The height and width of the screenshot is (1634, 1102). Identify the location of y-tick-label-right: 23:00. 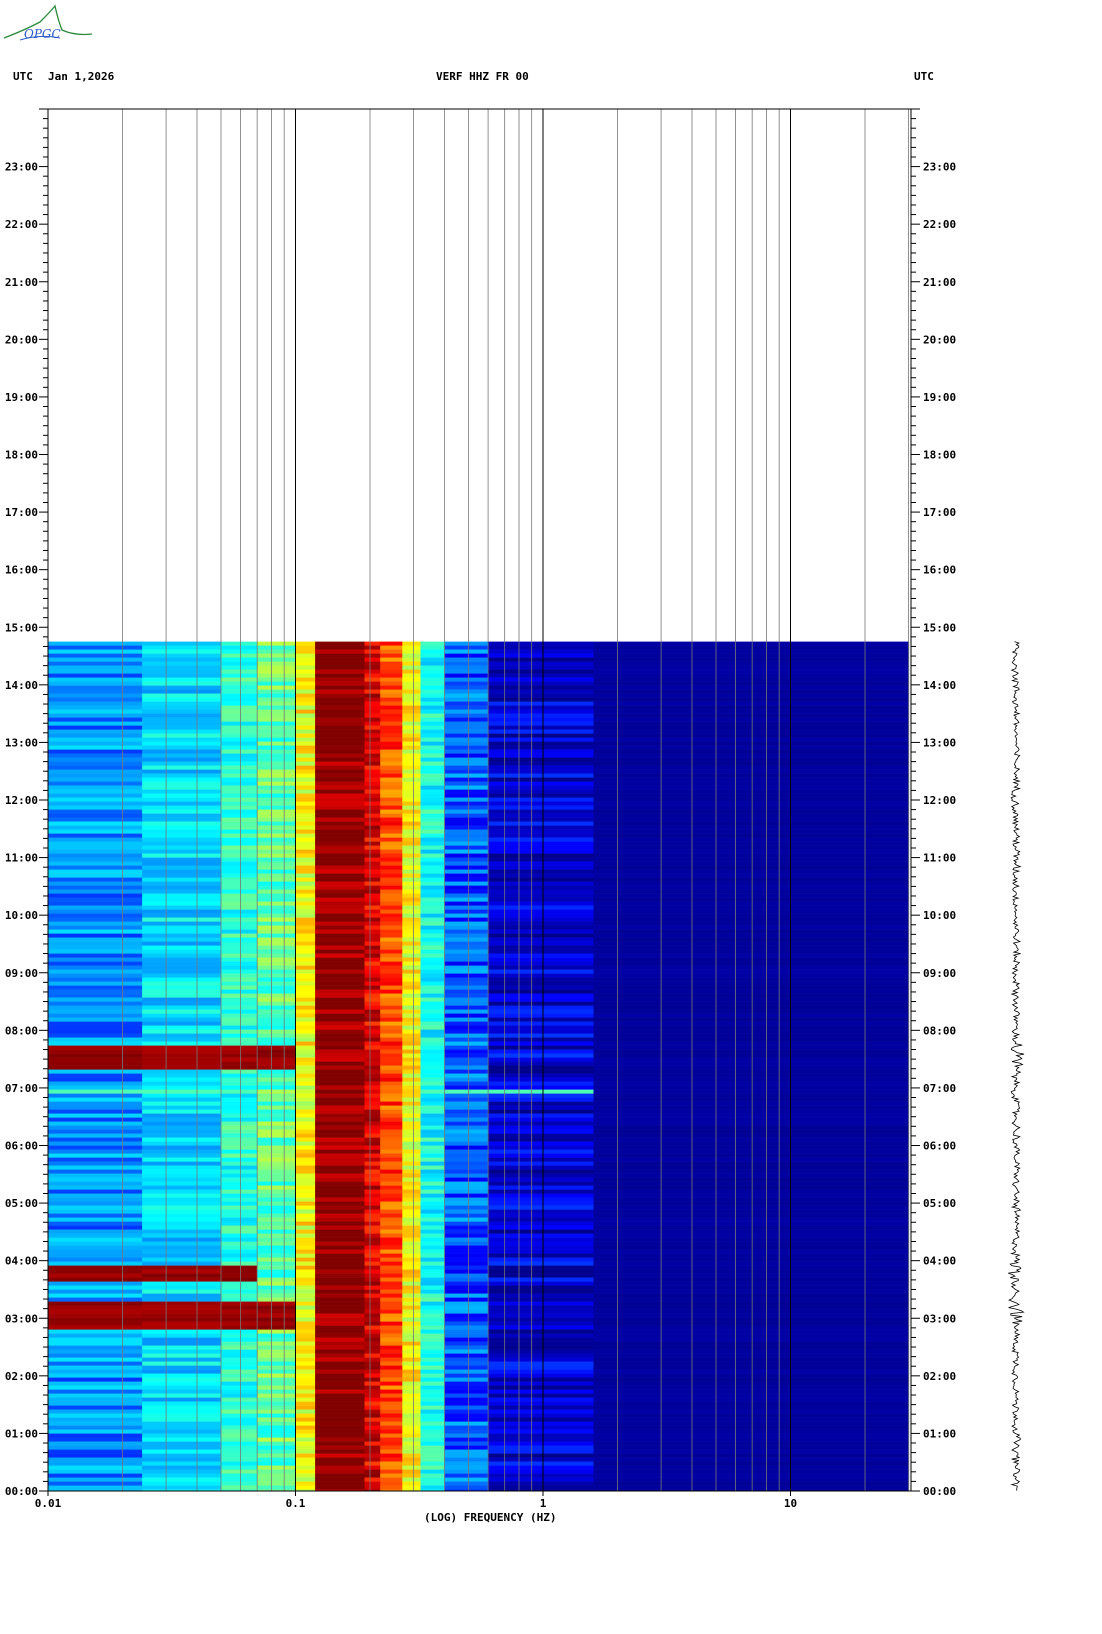
(939, 167).